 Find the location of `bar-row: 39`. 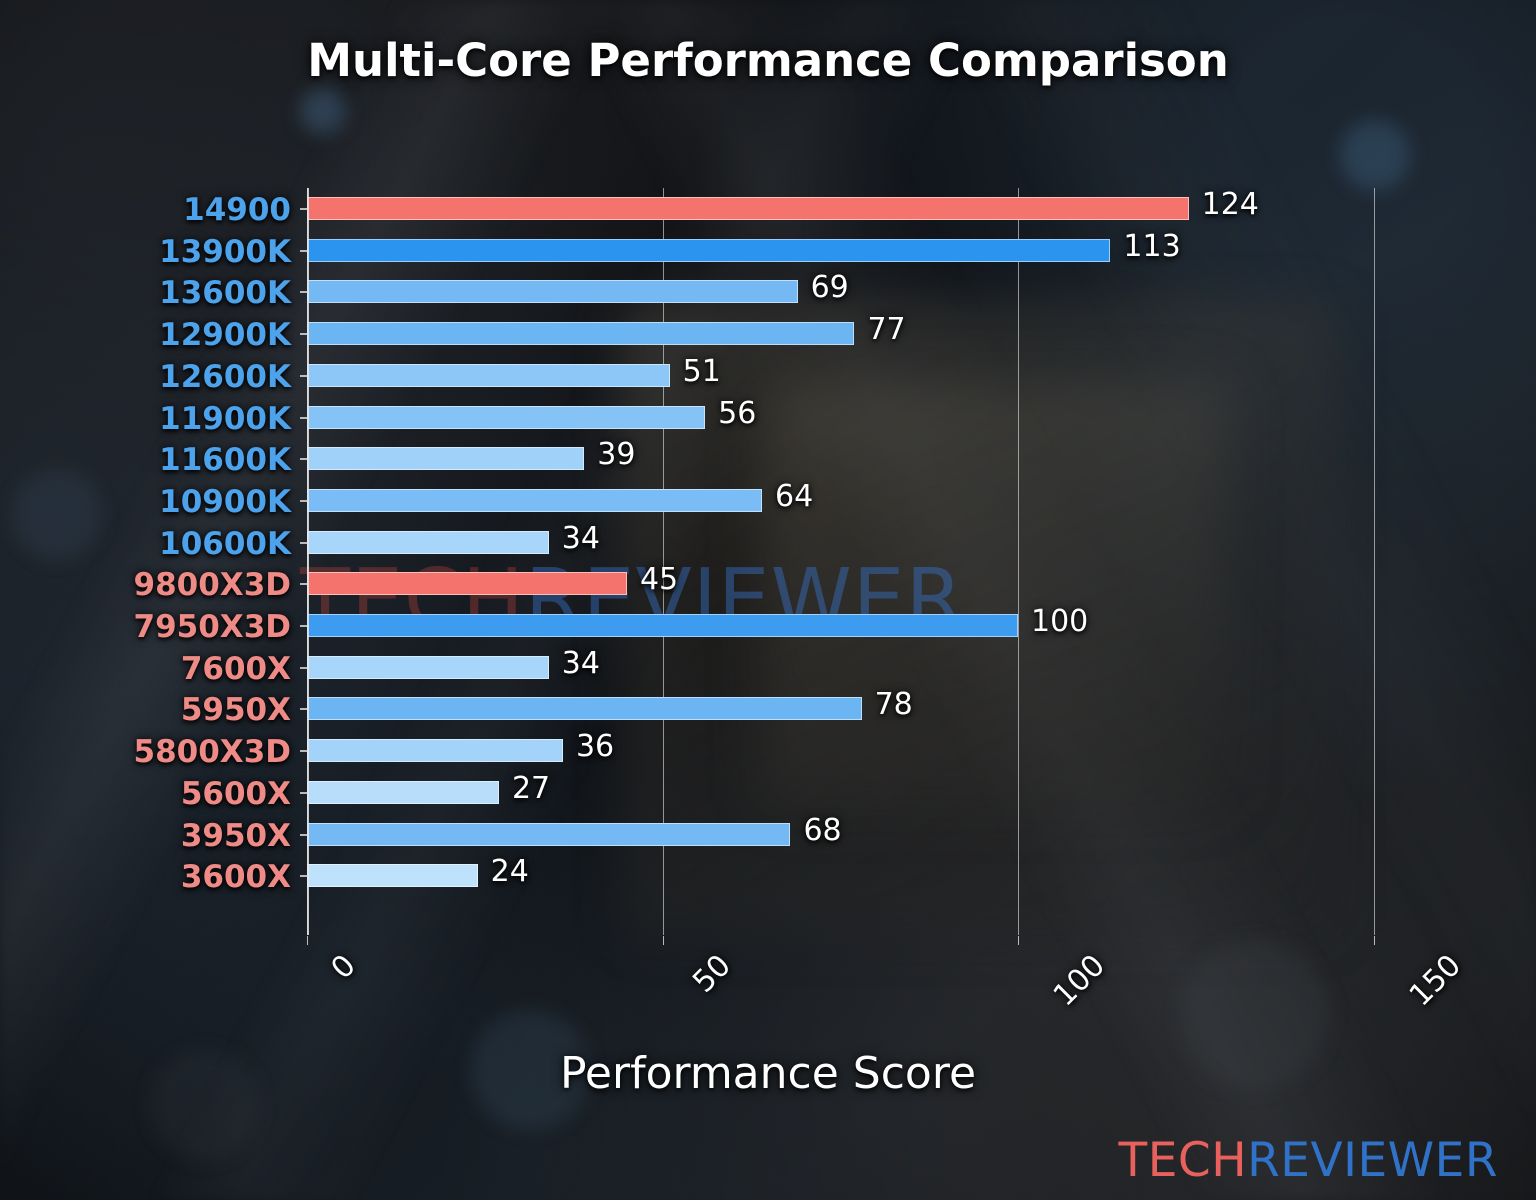

bar-row: 39 is located at coordinates (844, 458).